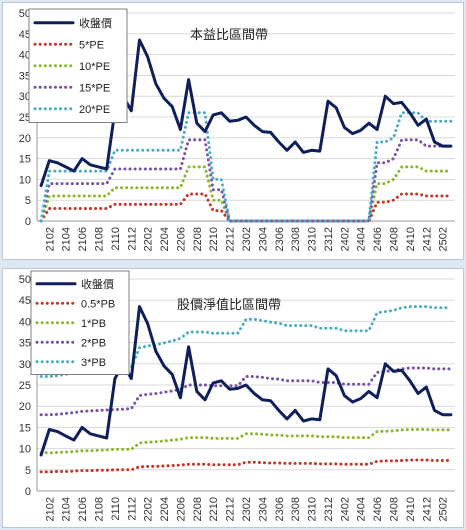 This screenshot has width=466, height=530. What do you see at coordinates (98, 304) in the screenshot?
I see `legend-label: 0.5*PB` at bounding box center [98, 304].